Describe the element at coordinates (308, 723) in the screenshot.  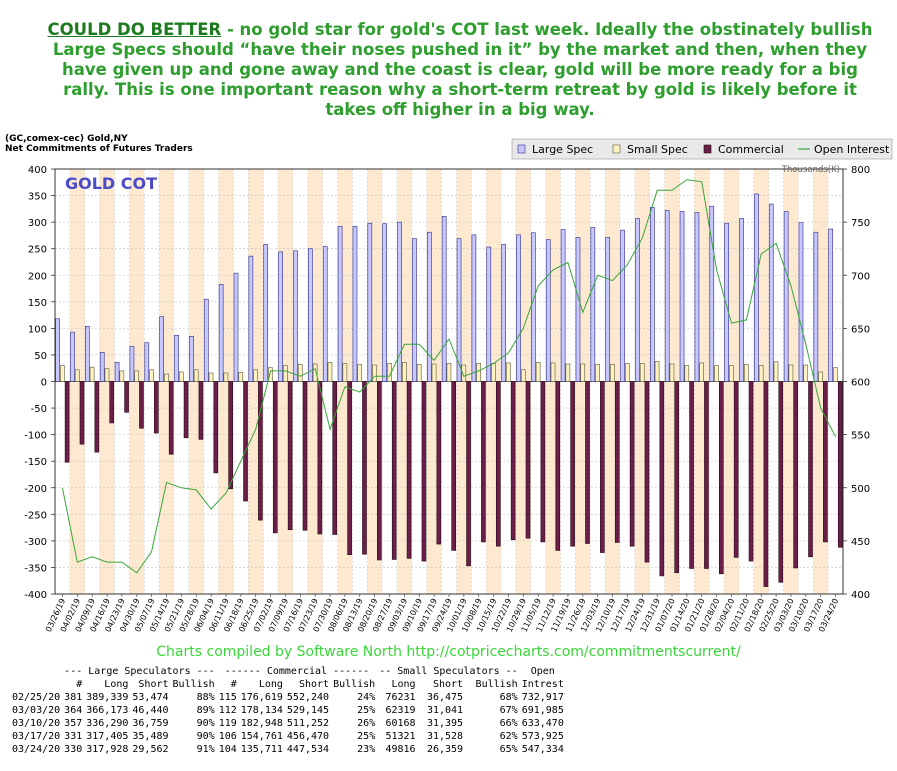
I see `table-cell: 511,252` at that location.